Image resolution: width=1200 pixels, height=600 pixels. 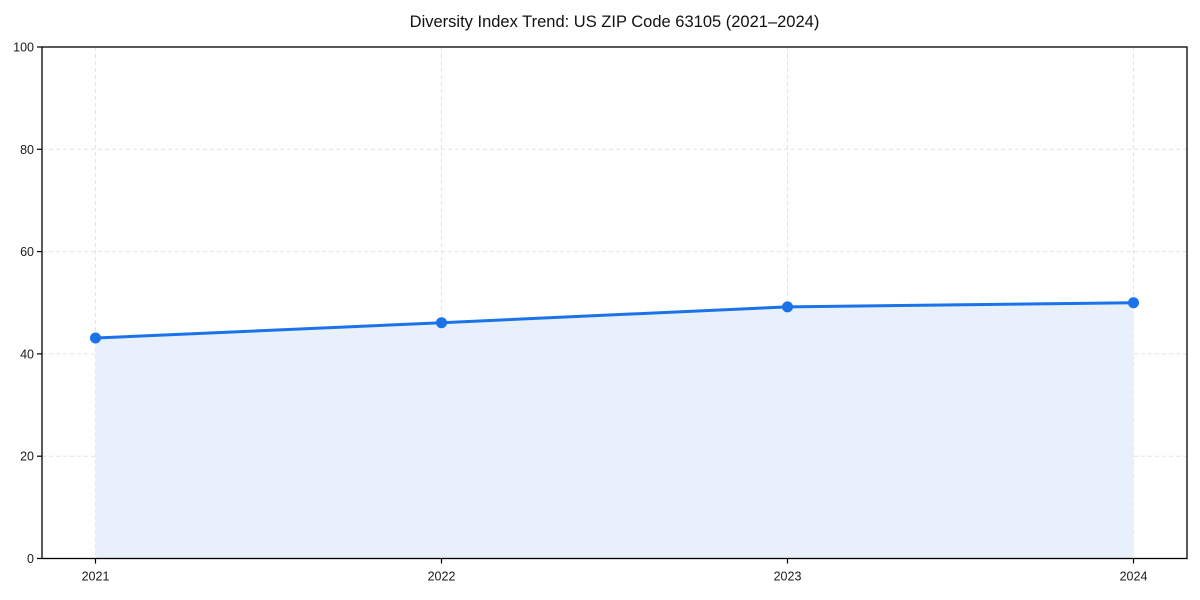 I want to click on x-tick-label: 2022, so click(x=442, y=577).